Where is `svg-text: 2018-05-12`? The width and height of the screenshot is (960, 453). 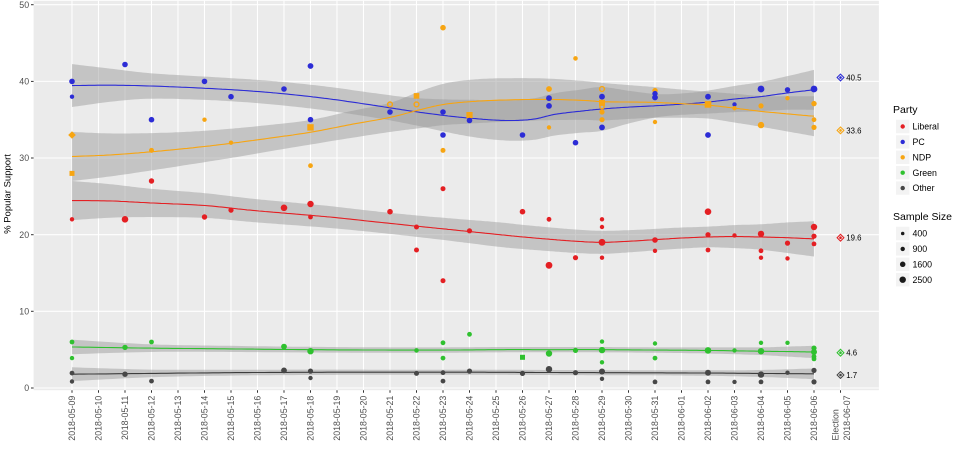 svg-text: 2018-05-12 is located at coordinates (152, 418).